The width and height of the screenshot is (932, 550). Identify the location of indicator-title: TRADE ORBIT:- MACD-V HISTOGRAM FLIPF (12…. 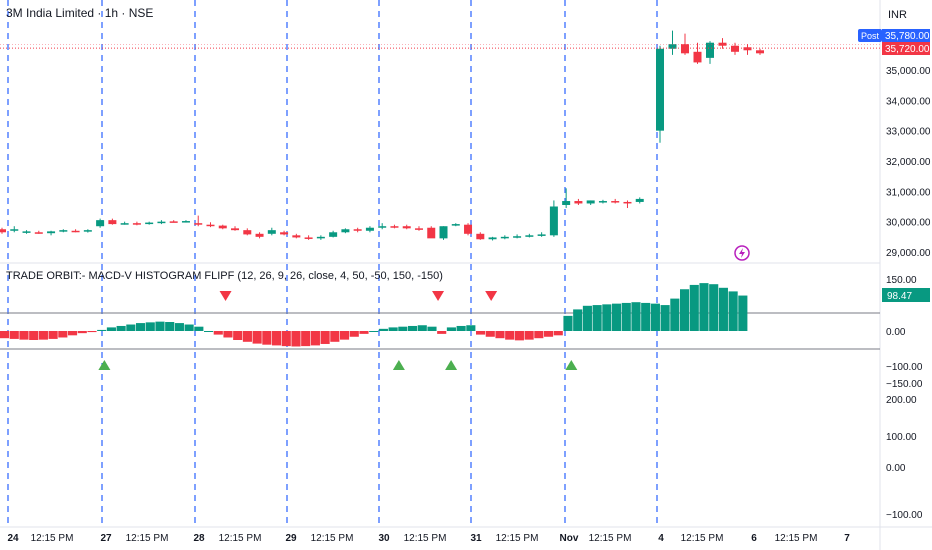
(224, 276).